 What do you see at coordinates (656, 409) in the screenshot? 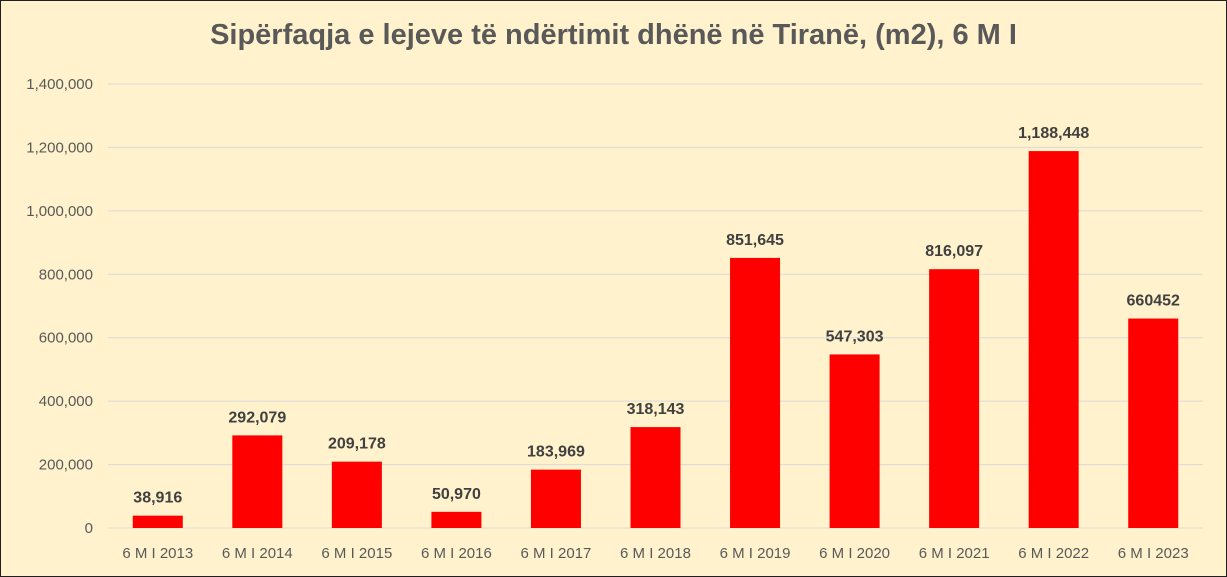
I see `data-label: 318,143` at bounding box center [656, 409].